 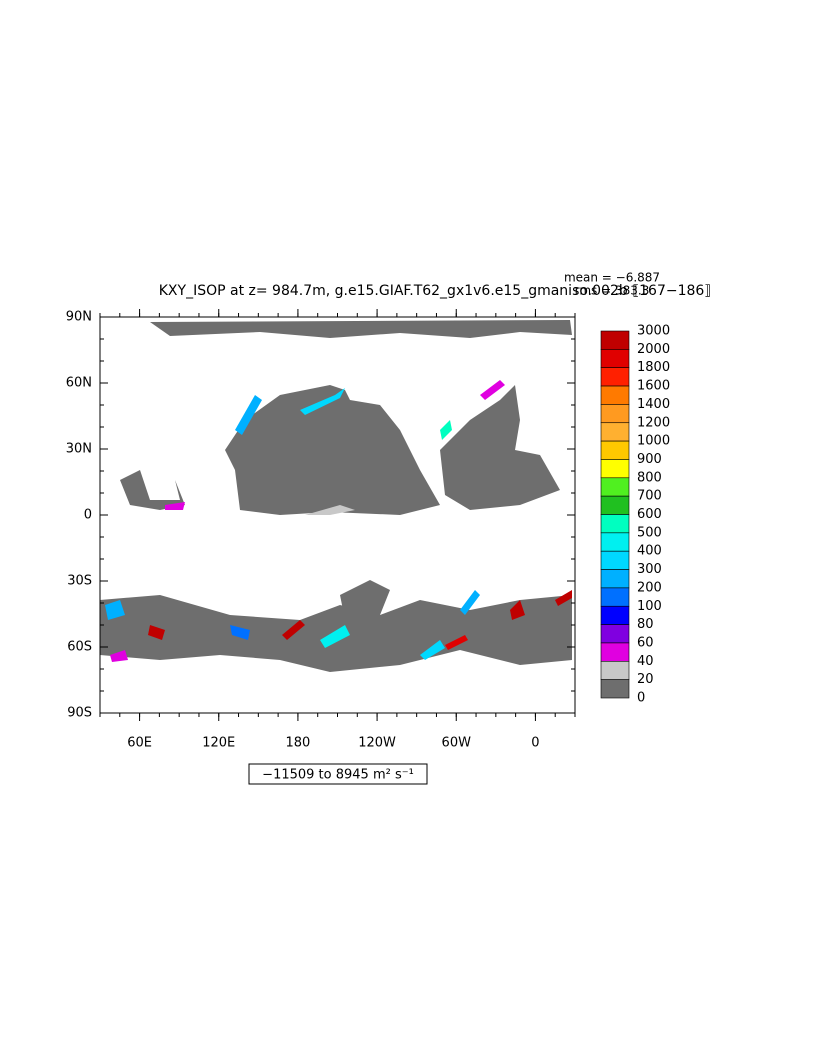 I want to click on north-atlantic-region, so click(x=500, y=447).